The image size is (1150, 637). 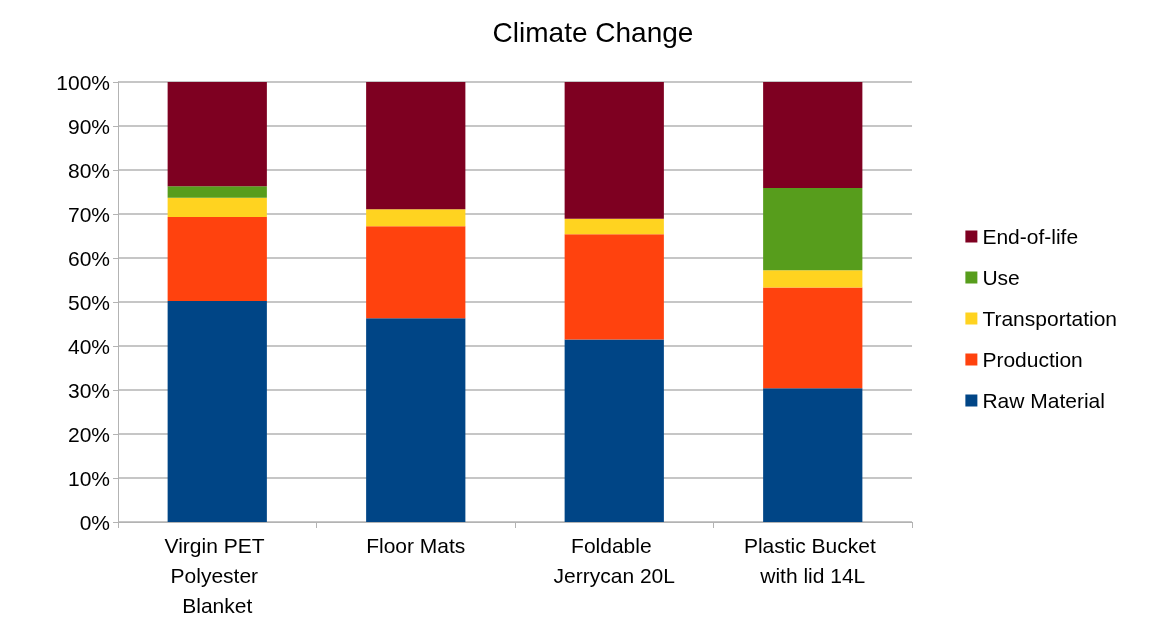 I want to click on x-tick-label: Virgin PET Polyester Blanket, so click(x=217, y=575).